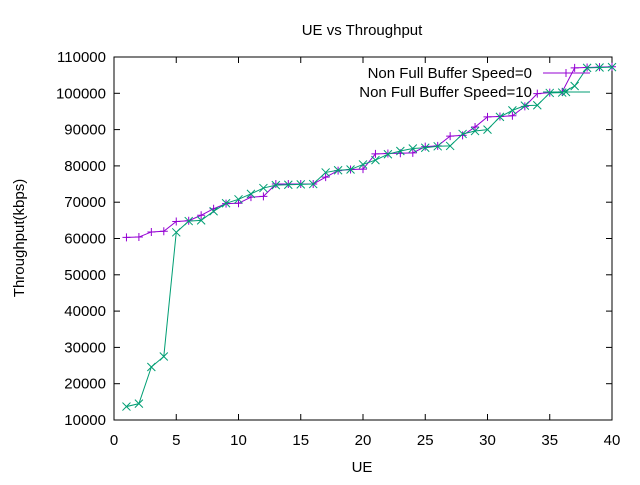 The image size is (640, 485). I want to click on y-tick-label: 70000, so click(85, 202).